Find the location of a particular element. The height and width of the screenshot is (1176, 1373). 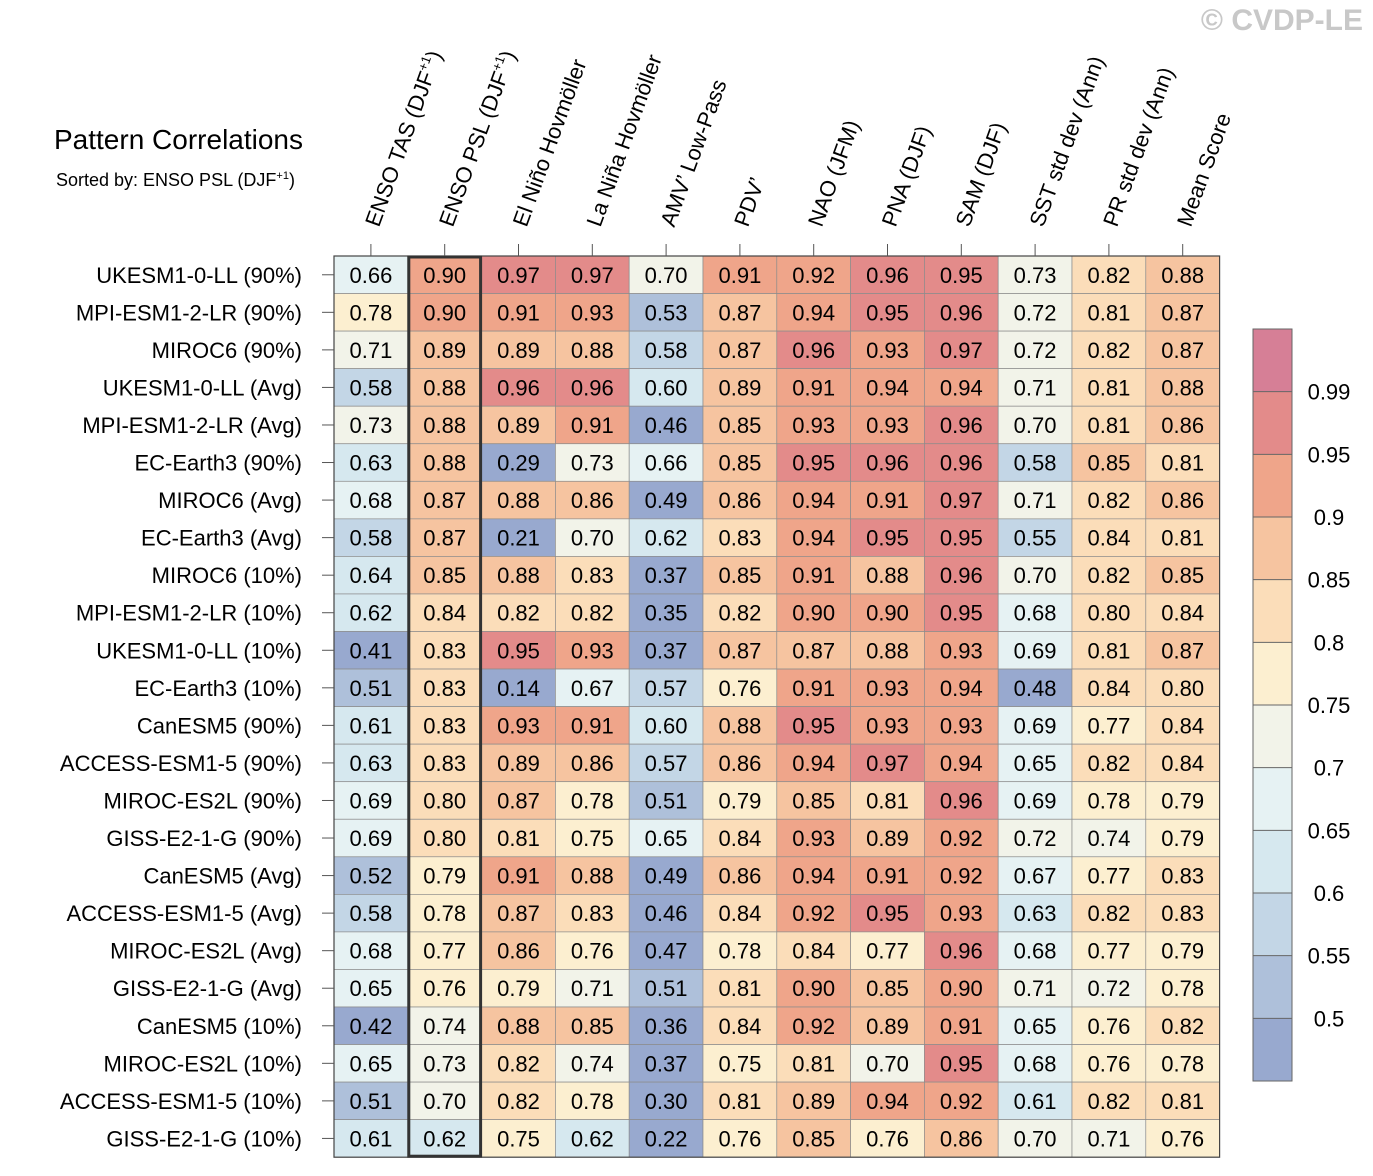

cell-value: 0.70 is located at coordinates (444, 1101).